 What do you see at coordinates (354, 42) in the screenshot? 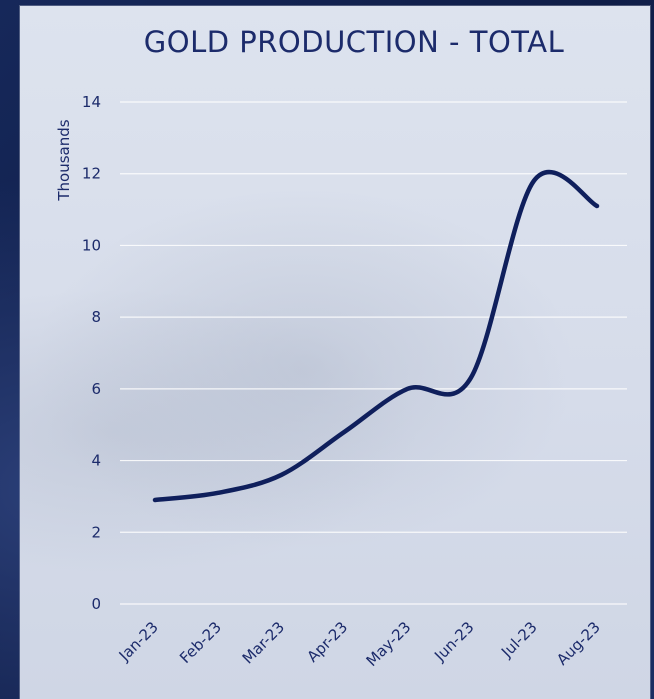
I see `chart-title: GOLD PRODUCTION - TOTAL` at bounding box center [354, 42].